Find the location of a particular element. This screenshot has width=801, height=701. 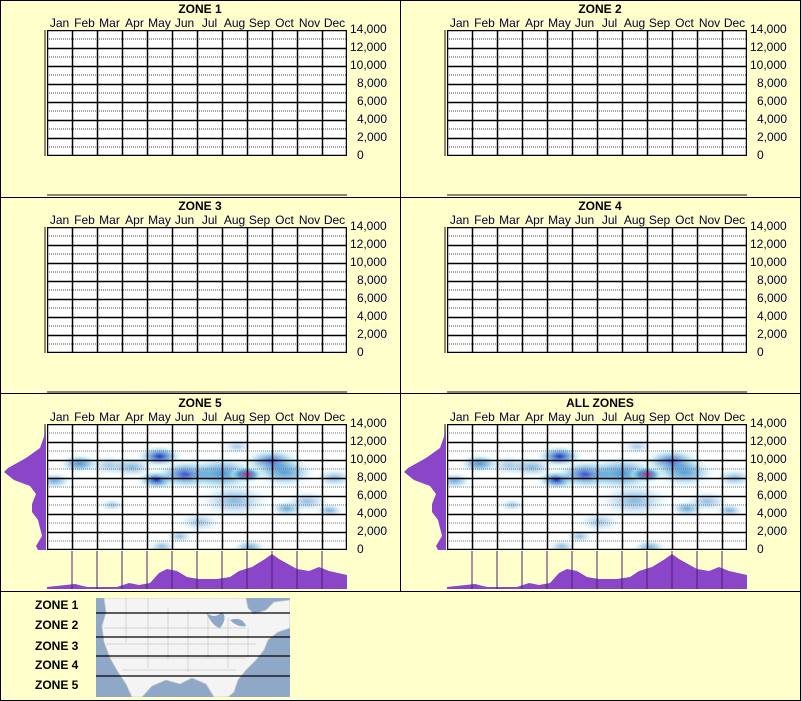

month-label: Sep is located at coordinates (259, 417).